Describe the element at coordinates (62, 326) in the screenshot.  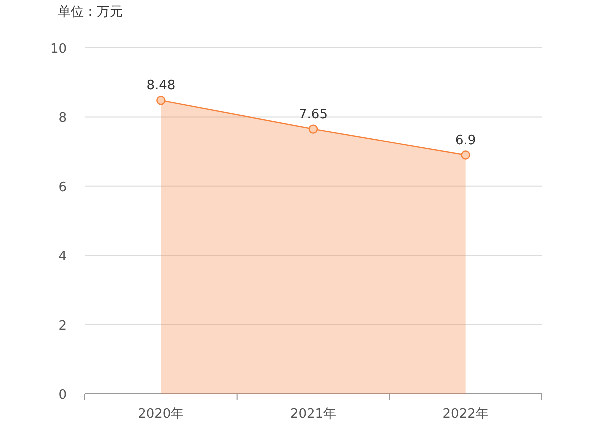
I see `y-tick-label: 2` at that location.